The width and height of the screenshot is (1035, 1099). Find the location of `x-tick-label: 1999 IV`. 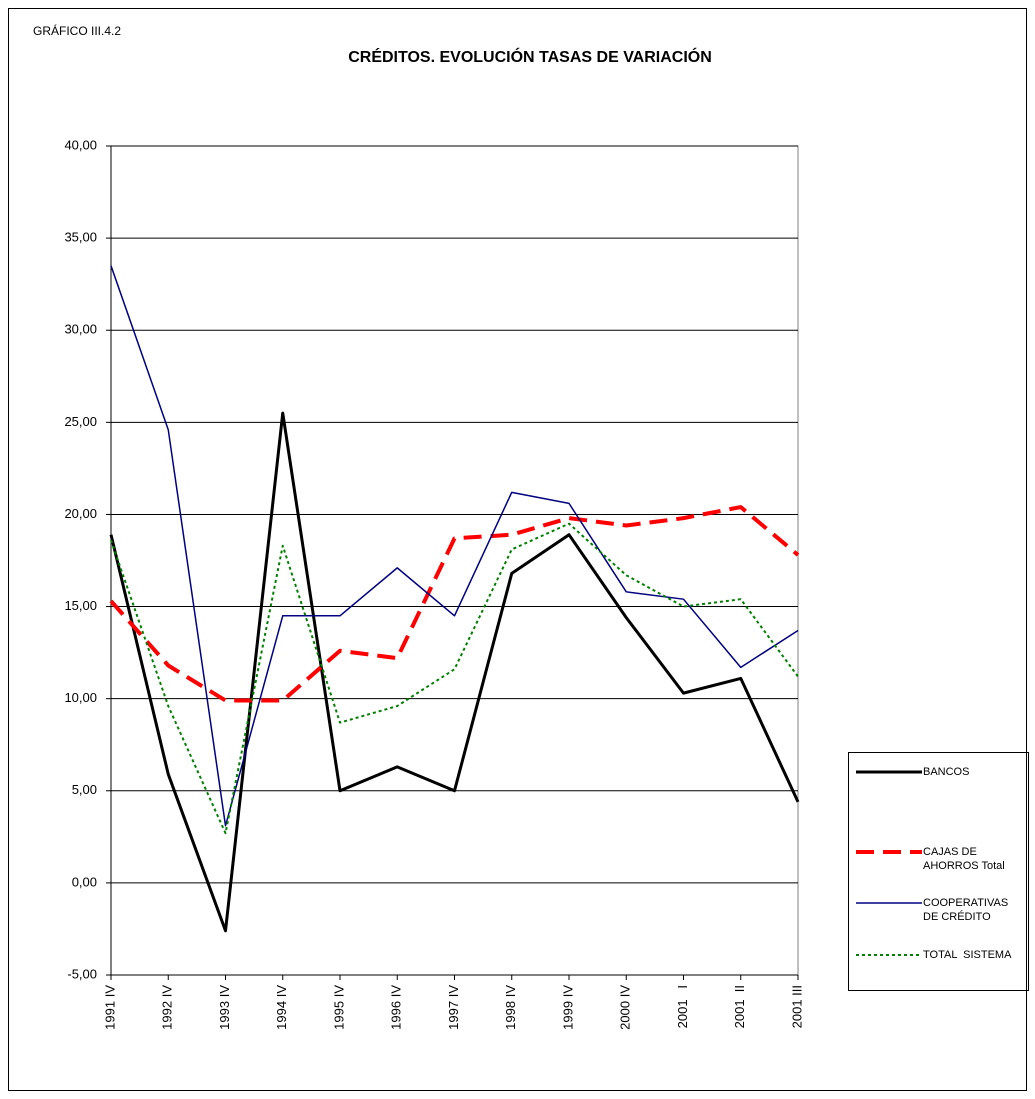

x-tick-label: 1999 IV is located at coordinates (567, 1007).